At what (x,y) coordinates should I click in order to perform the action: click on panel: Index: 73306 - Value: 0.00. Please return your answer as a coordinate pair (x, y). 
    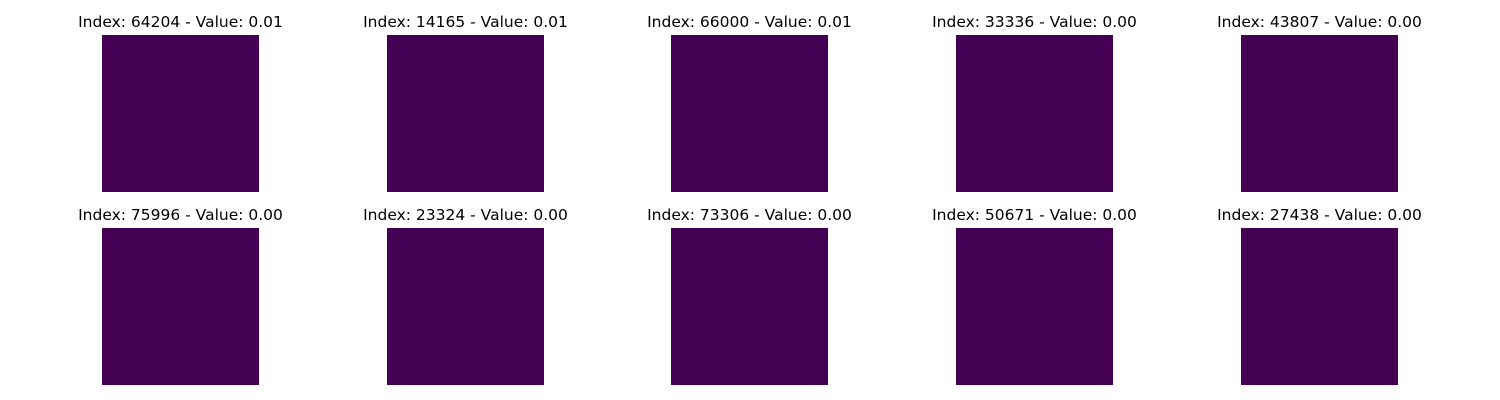
    Looking at the image, I should click on (749, 295).